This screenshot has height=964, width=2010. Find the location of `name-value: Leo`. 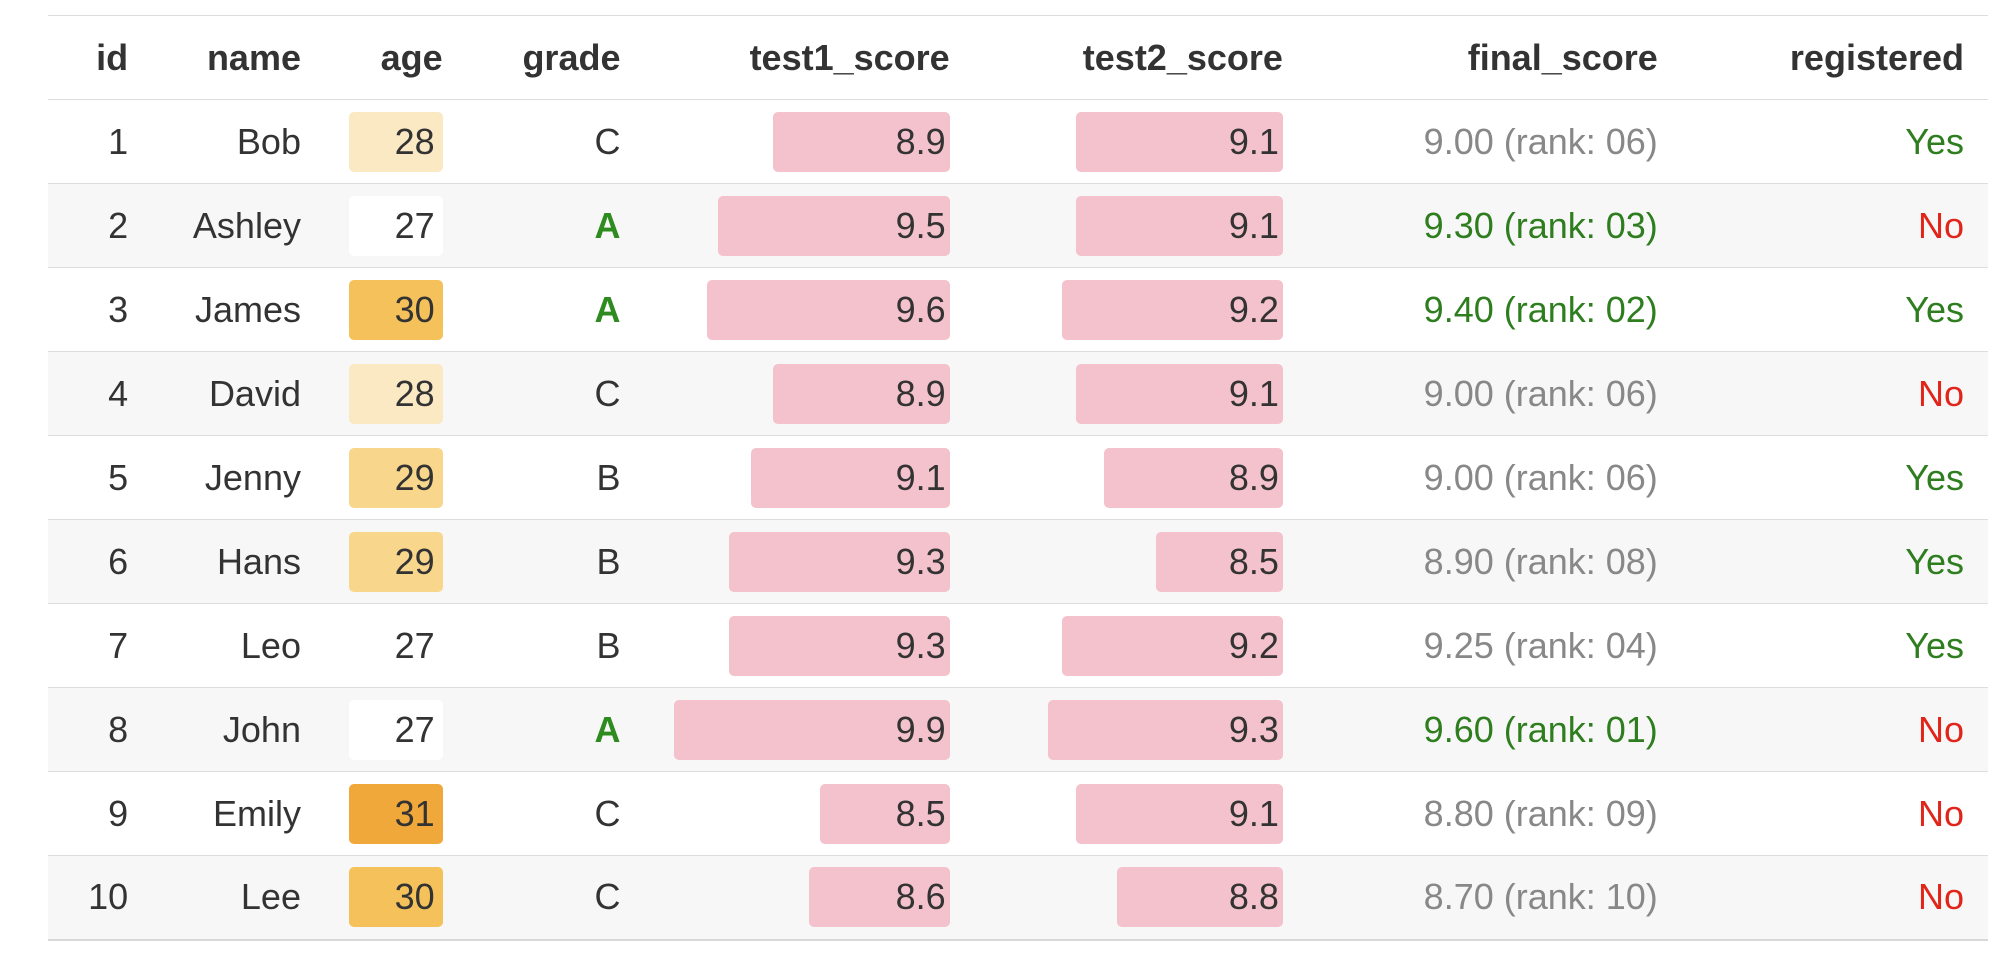

name-value: Leo is located at coordinates (270, 645).